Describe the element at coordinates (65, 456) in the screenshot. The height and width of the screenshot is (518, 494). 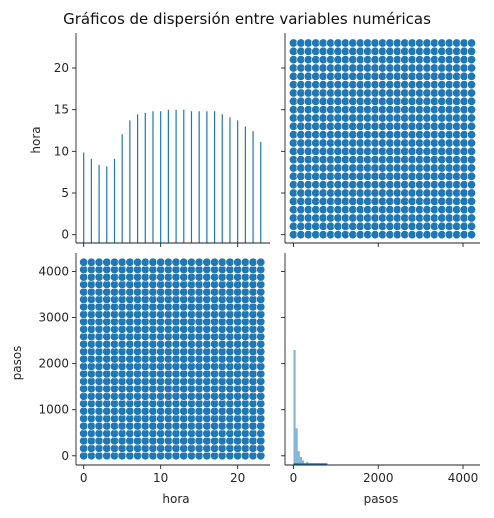
I see `y-tick-label: 0` at that location.